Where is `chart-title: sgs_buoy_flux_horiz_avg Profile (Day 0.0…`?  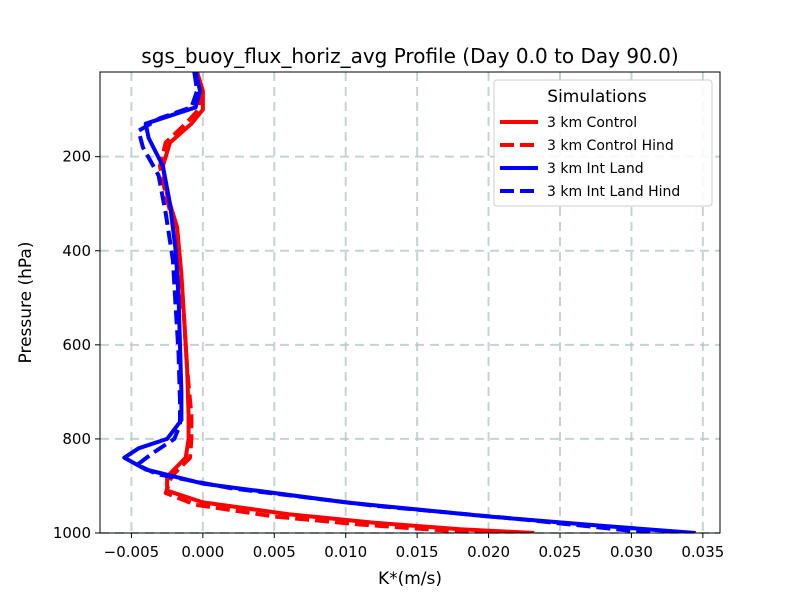 chart-title: sgs_buoy_flux_horiz_avg Profile (Day 0.0… is located at coordinates (409, 56).